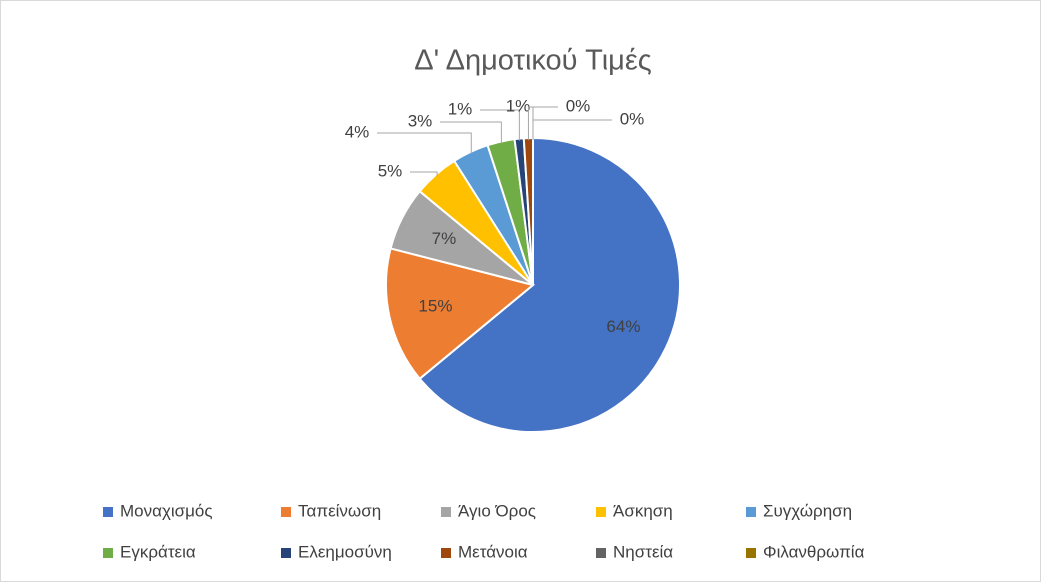 This screenshot has width=1041, height=582. Describe the element at coordinates (814, 551) in the screenshot. I see `legend-label: Φιλανθρωπία` at that location.